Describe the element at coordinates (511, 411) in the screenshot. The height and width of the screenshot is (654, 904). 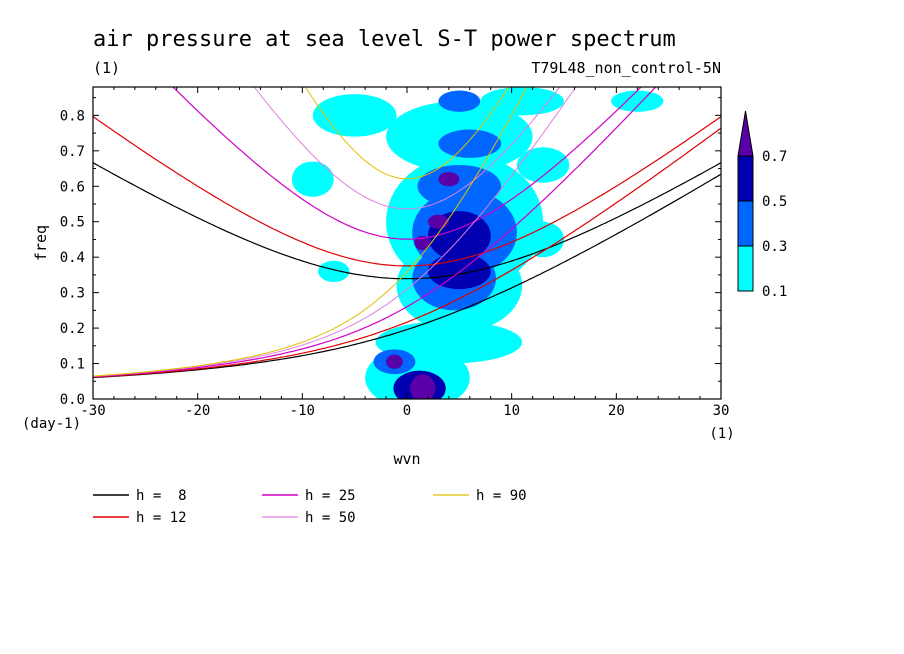
I see `x-tick-label-4: 10` at that location.